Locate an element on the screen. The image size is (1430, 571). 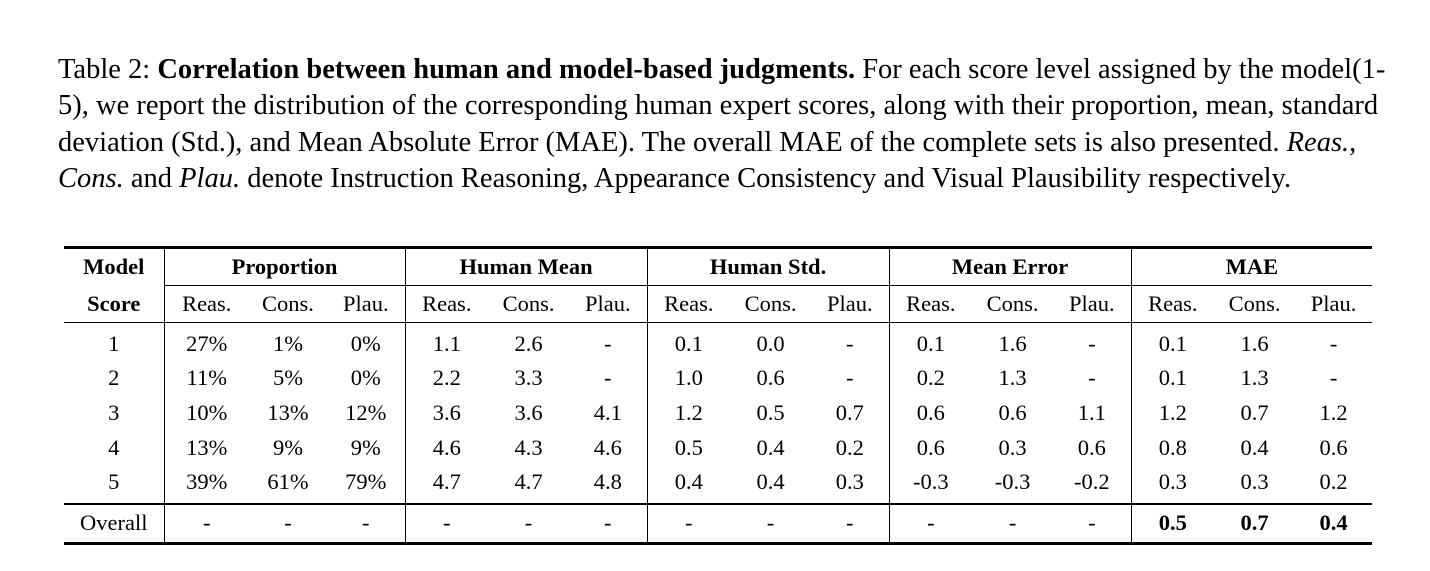
table-cell: 12% is located at coordinates (366, 412).